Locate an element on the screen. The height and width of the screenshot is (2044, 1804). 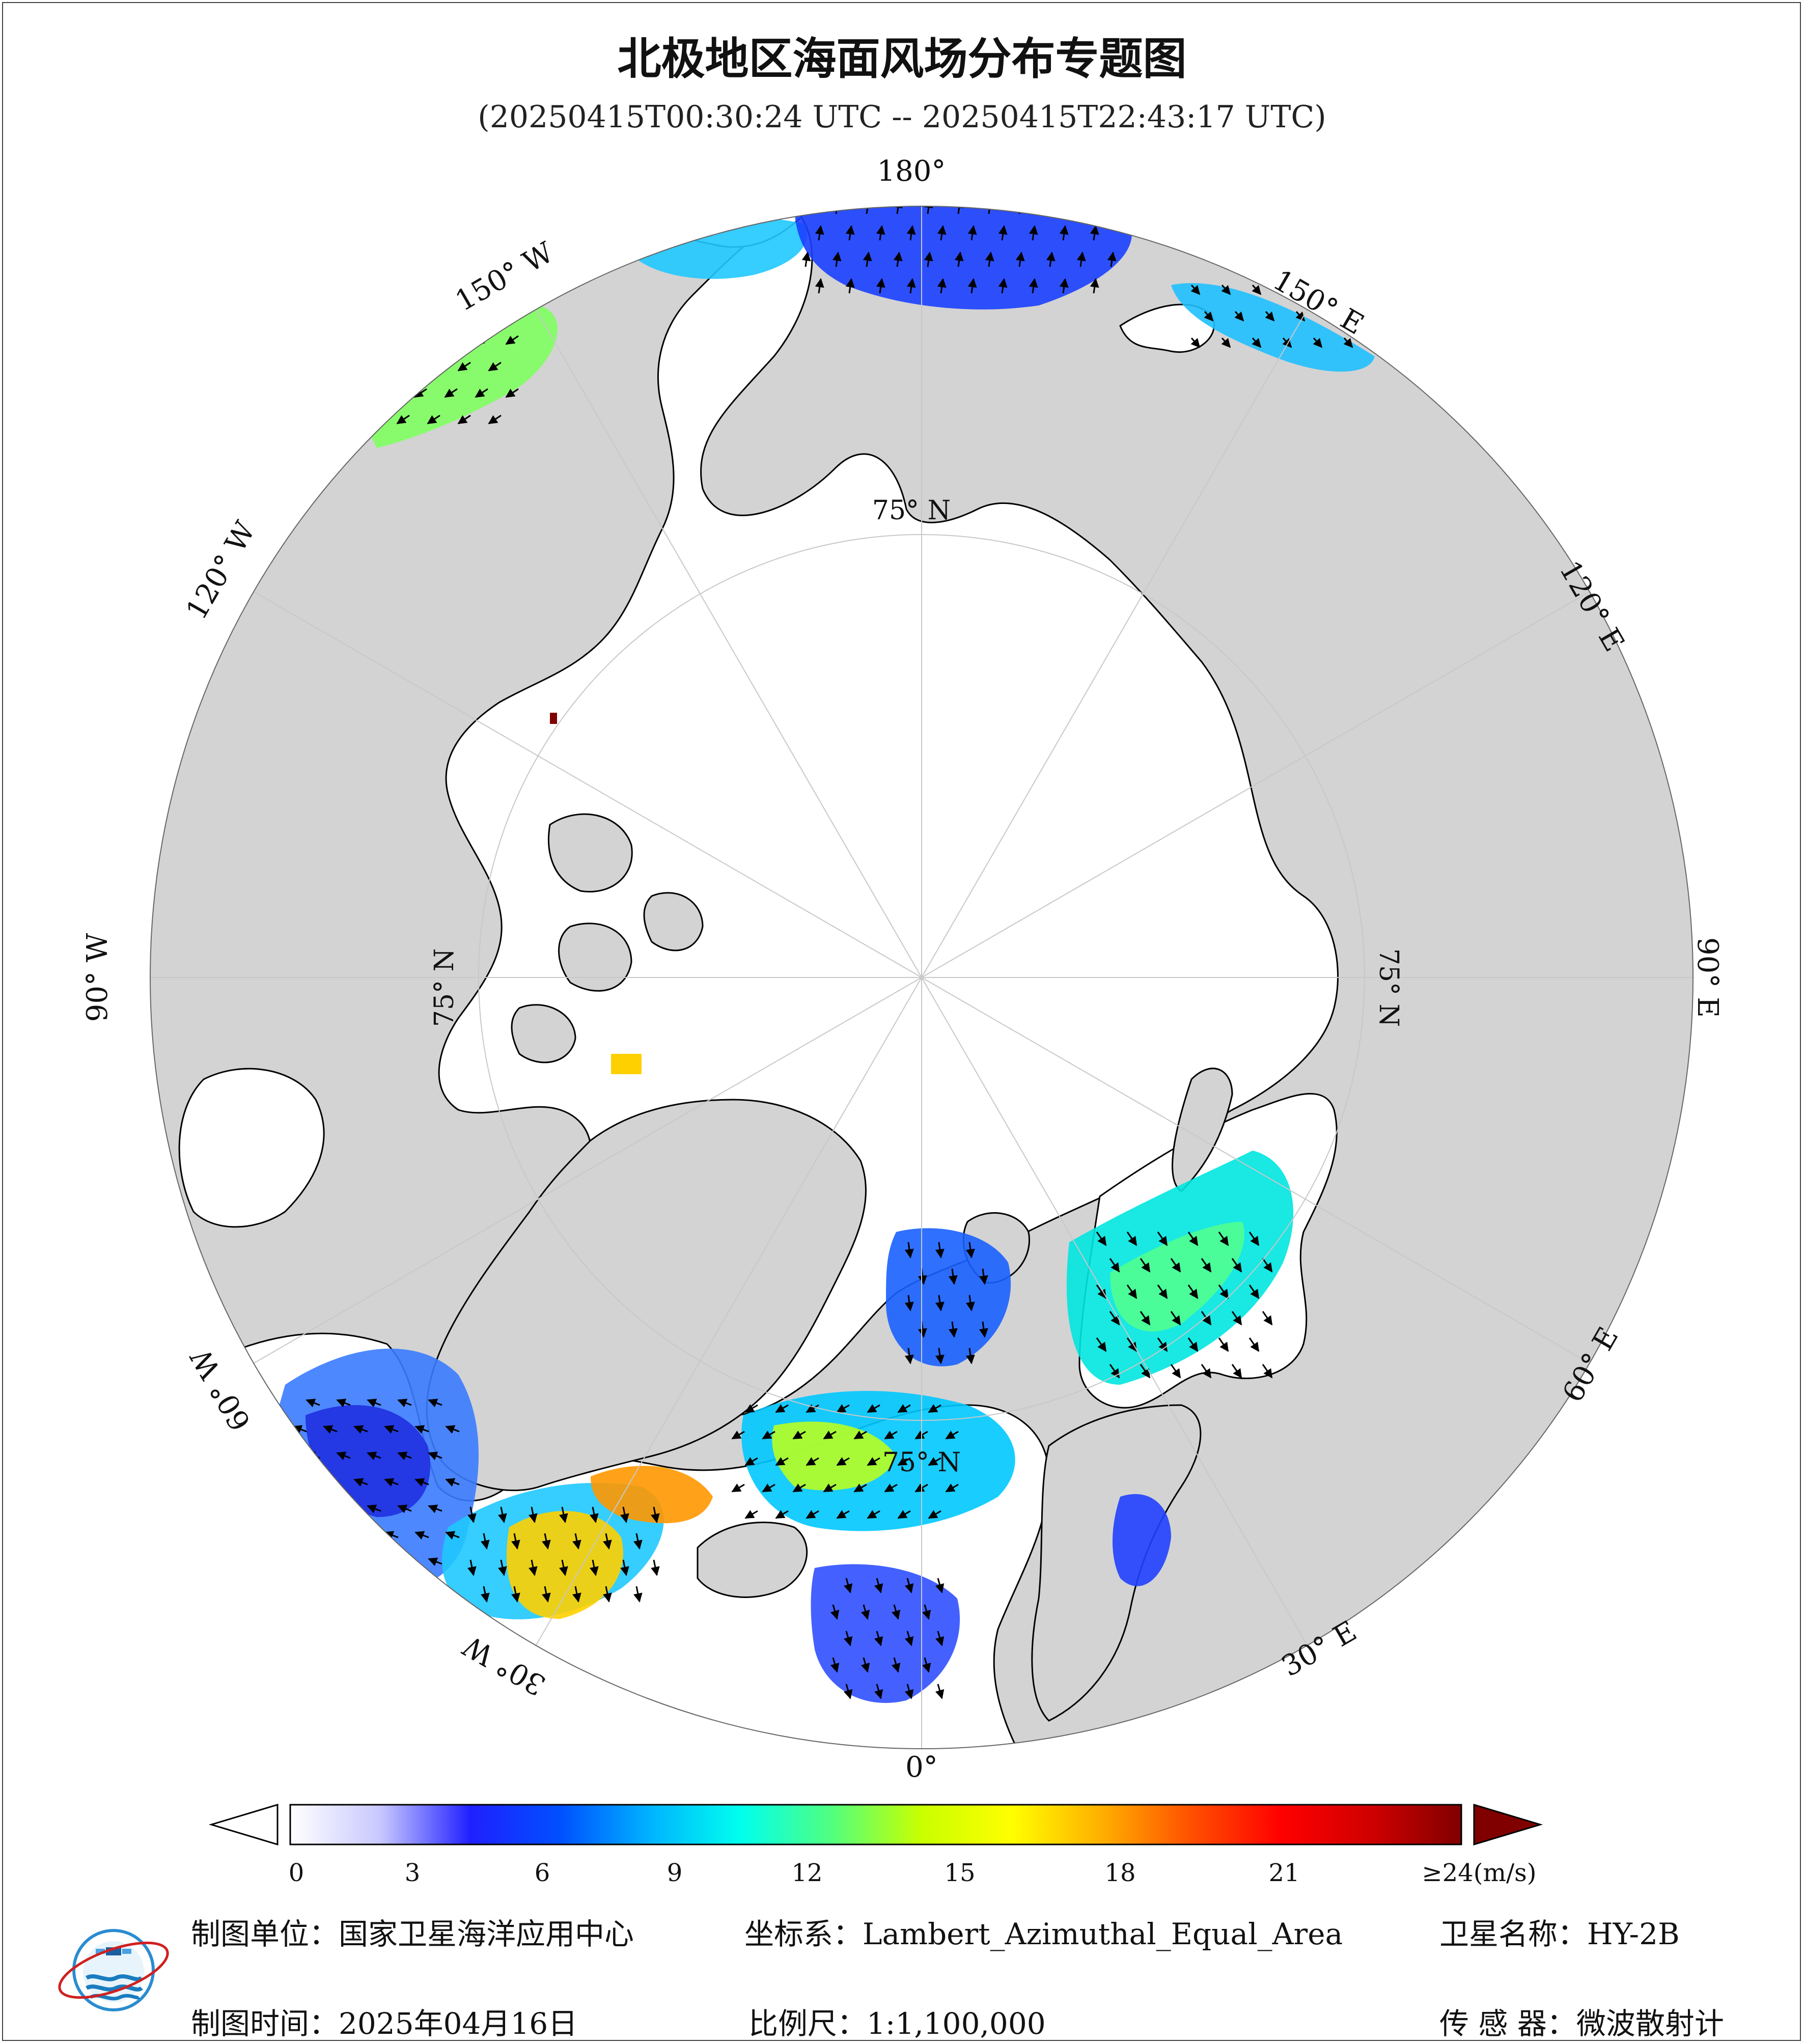
mapping-time: 制图时间：2025年04月16日 is located at coordinates (384, 2023).